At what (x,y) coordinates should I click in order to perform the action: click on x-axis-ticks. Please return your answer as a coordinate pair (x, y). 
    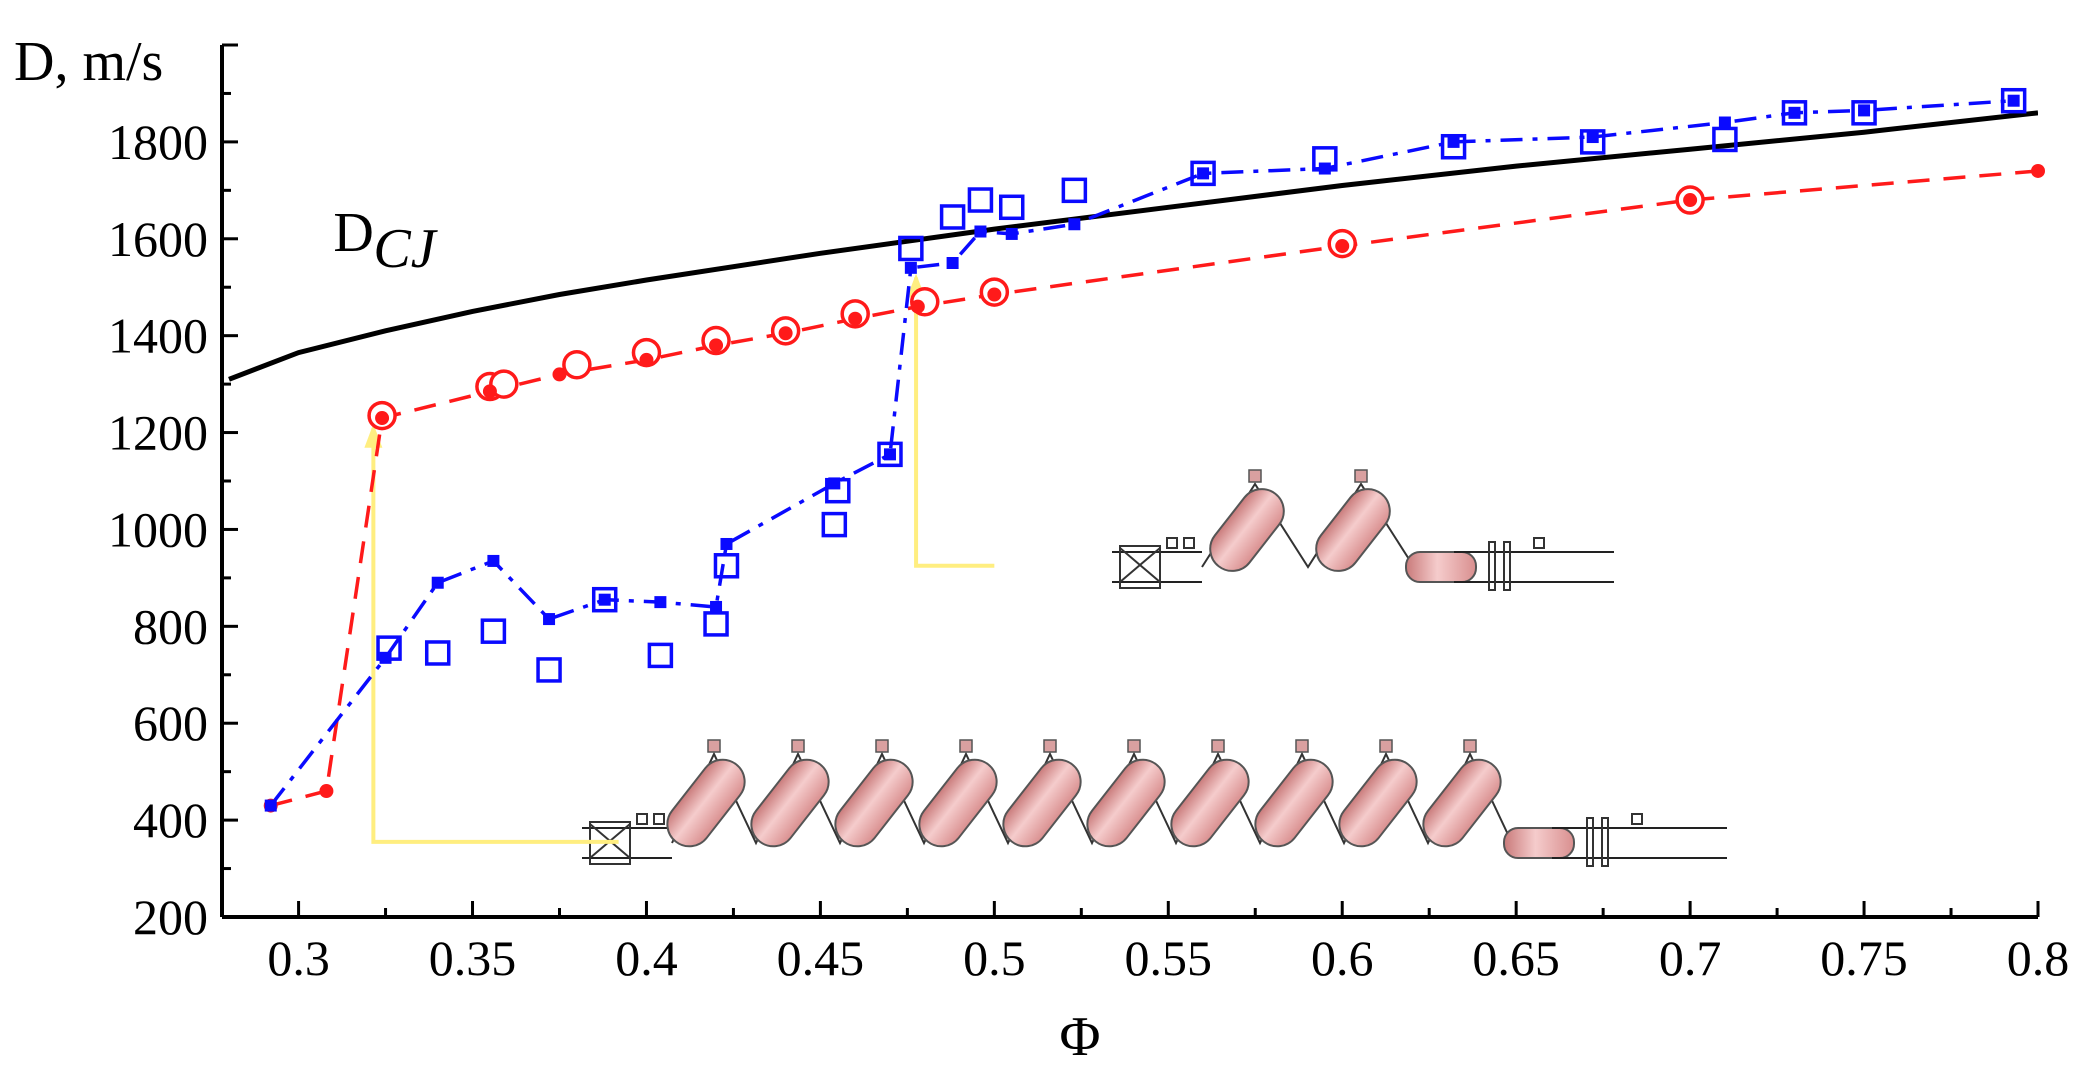
    Looking at the image, I should click on (1168, 909).